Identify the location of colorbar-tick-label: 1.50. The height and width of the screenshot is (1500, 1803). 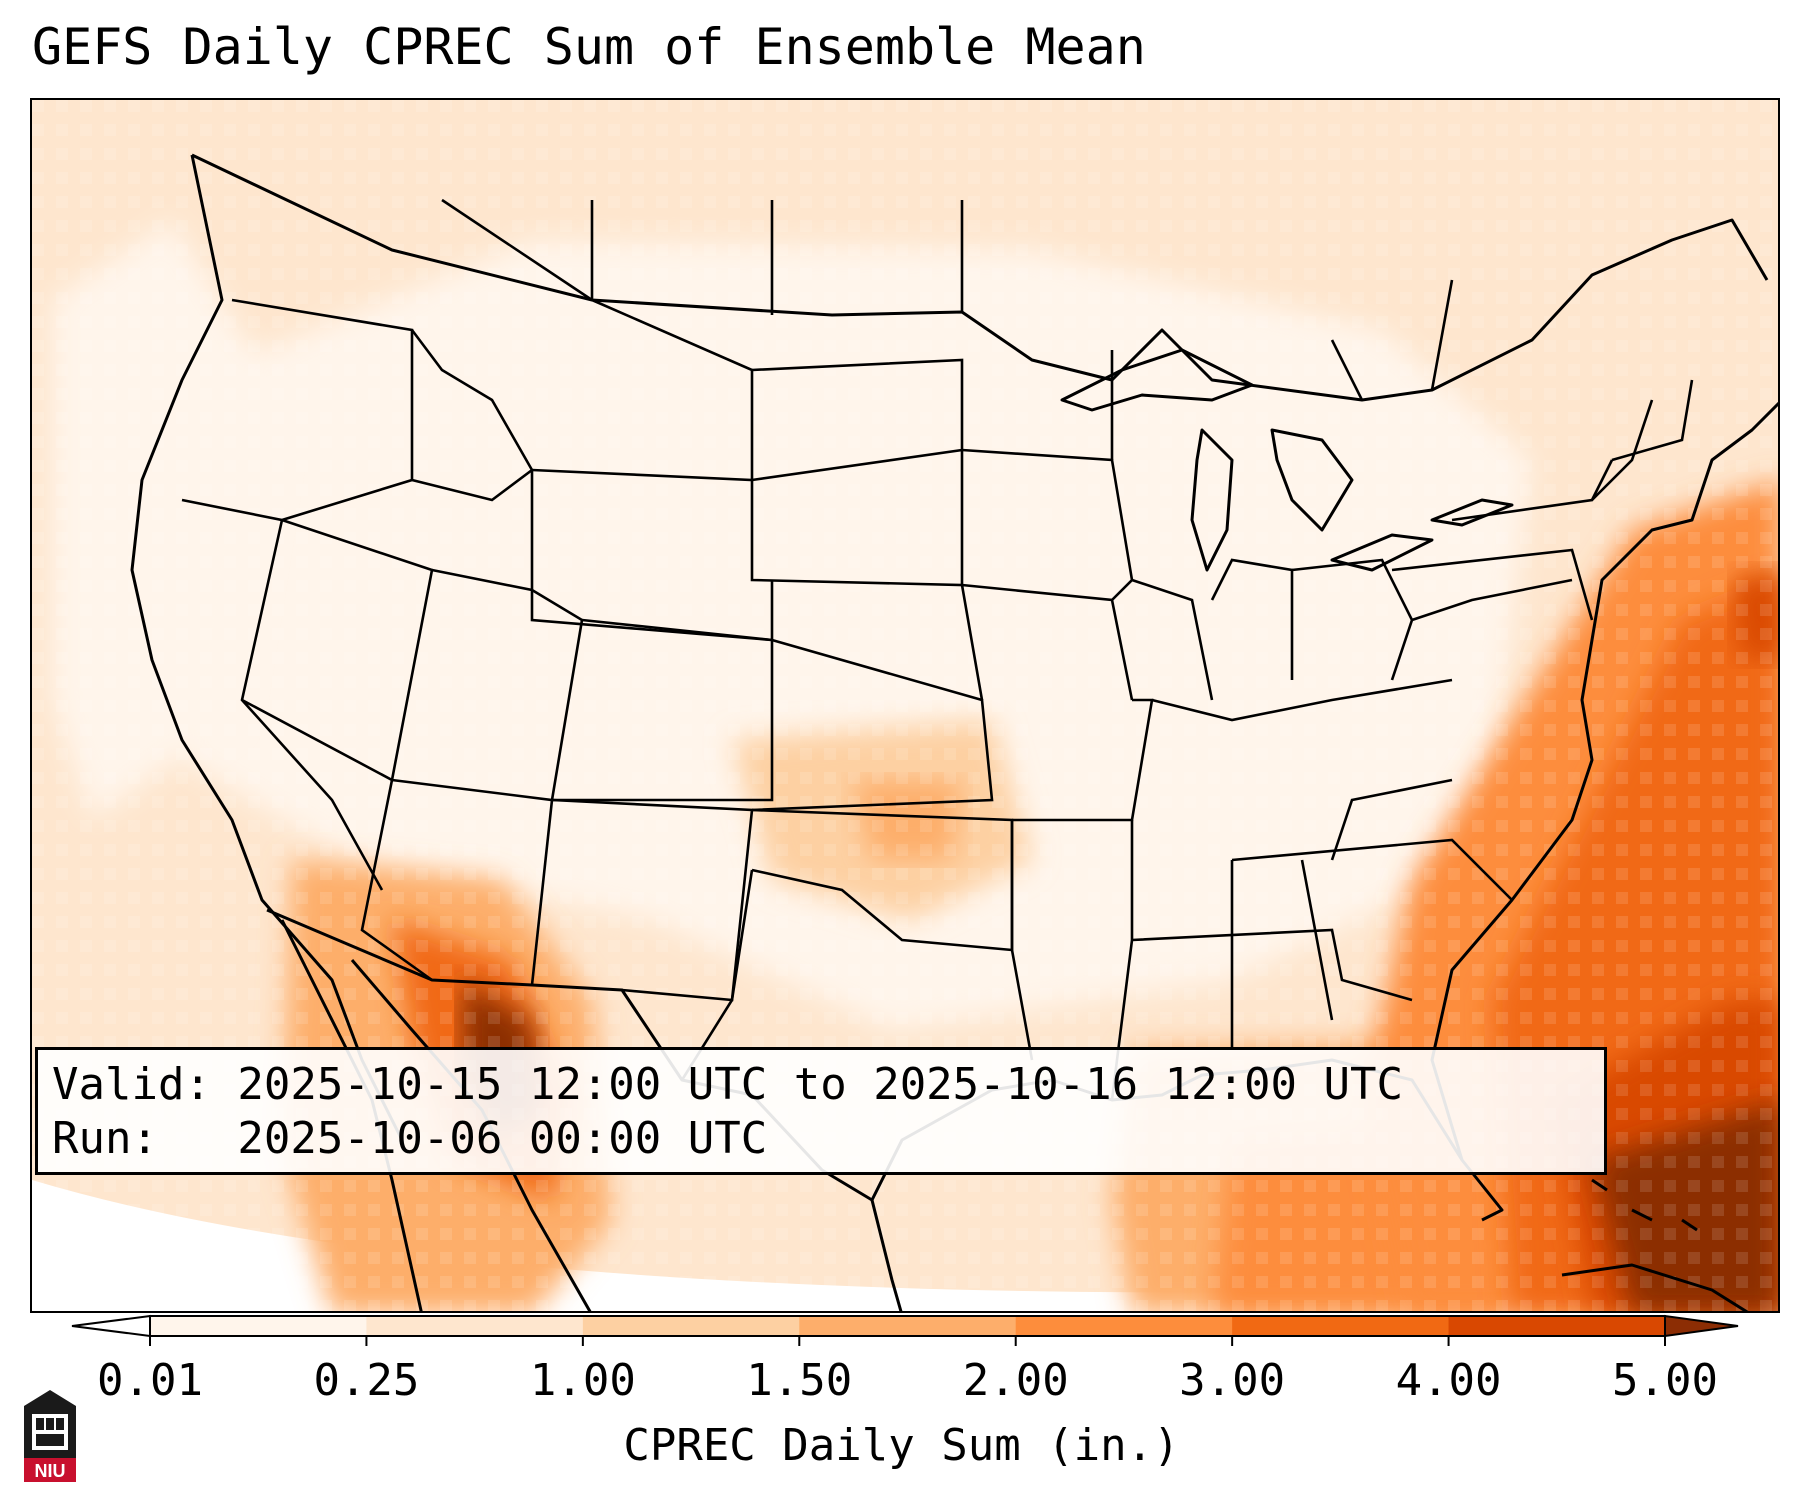
(799, 1380).